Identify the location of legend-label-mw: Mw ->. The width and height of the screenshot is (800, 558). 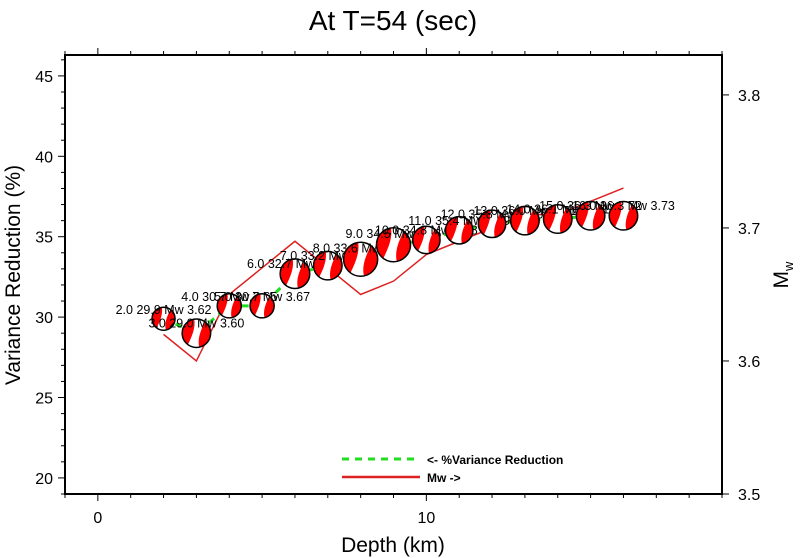
(444, 478).